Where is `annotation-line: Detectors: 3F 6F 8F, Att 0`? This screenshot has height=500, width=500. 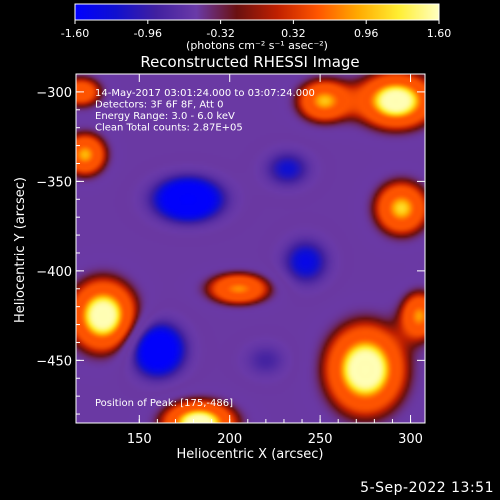 annotation-line: Detectors: 3F 6F 8F, Att 0 is located at coordinates (159, 105).